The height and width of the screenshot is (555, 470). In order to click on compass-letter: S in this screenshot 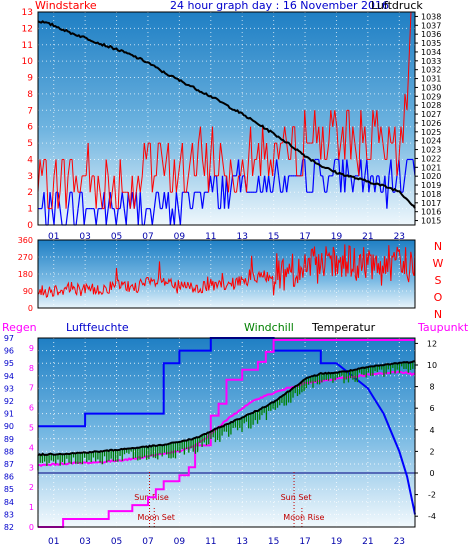, I will do `click(438, 280)`.